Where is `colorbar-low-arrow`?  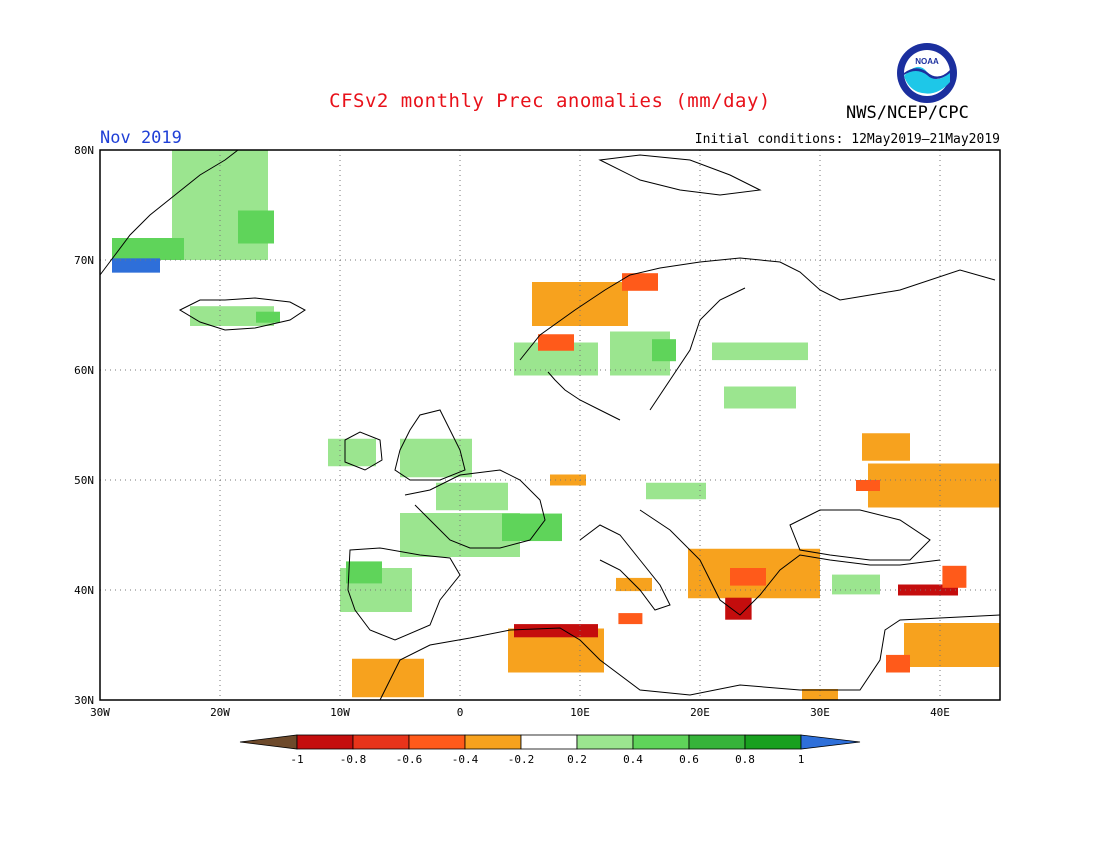 colorbar-low-arrow is located at coordinates (268, 742).